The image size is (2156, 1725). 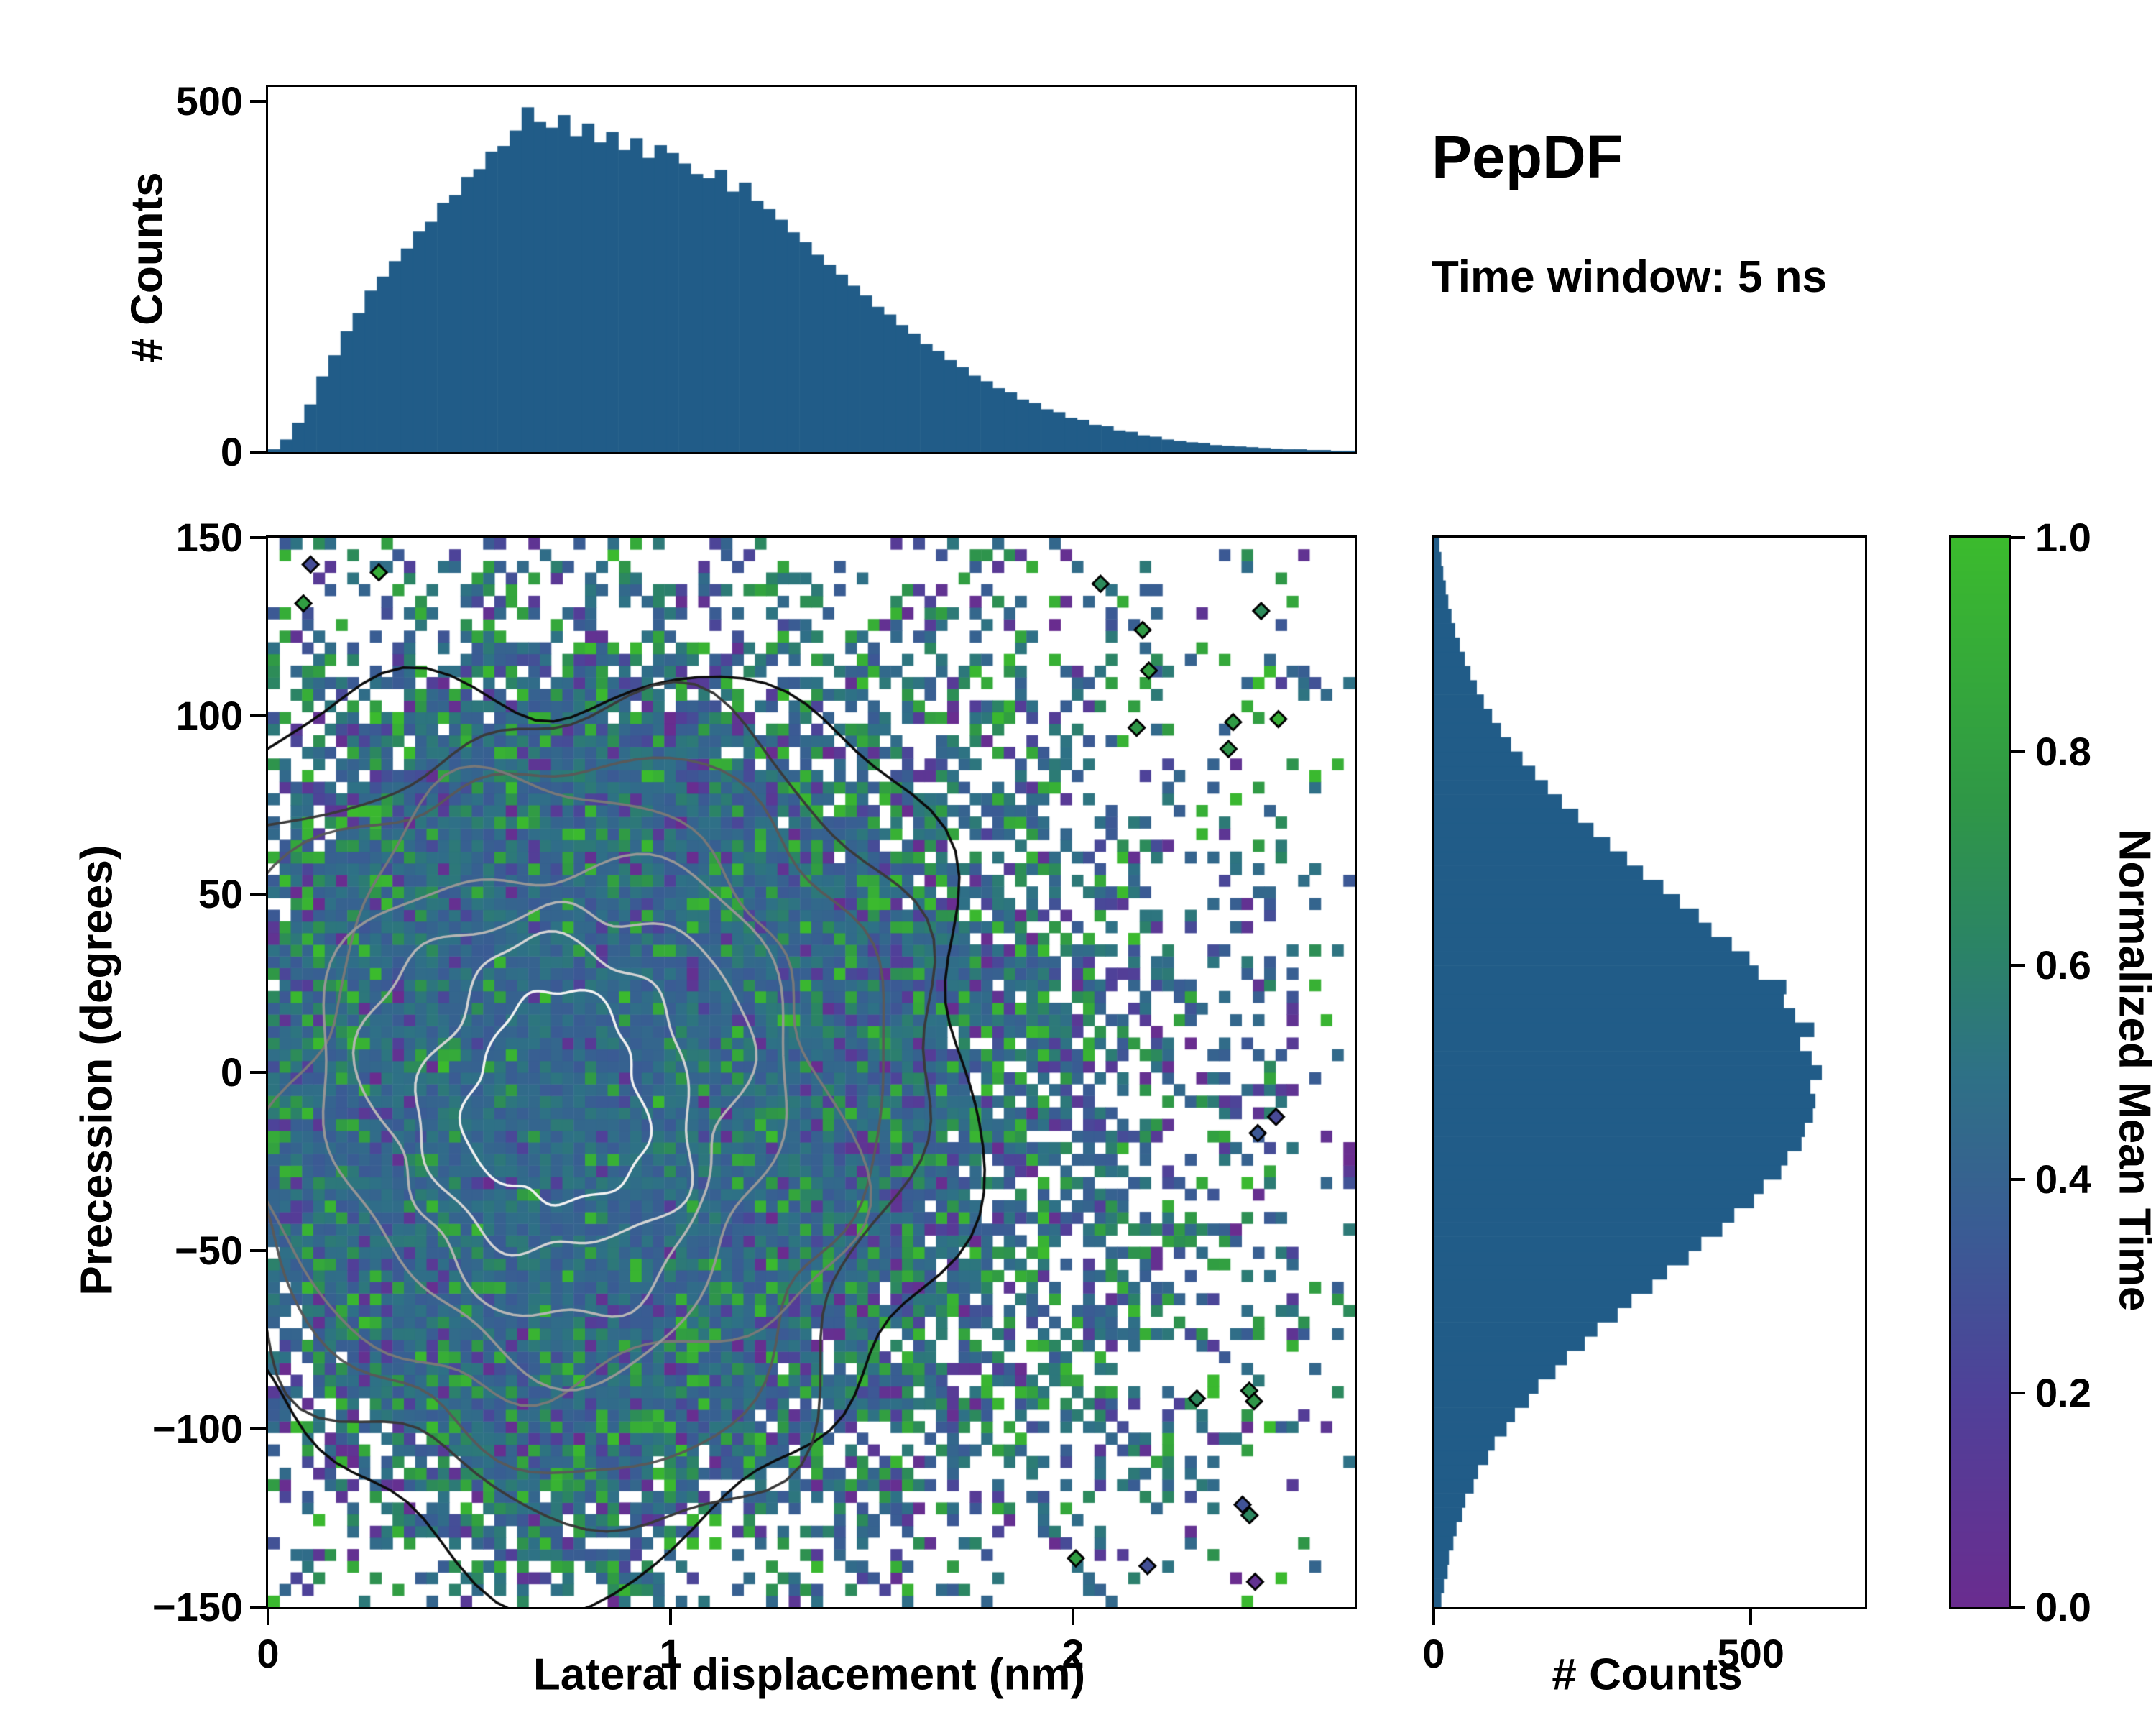 What do you see at coordinates (232, 1072) in the screenshot?
I see `main-ytick-label: 0` at bounding box center [232, 1072].